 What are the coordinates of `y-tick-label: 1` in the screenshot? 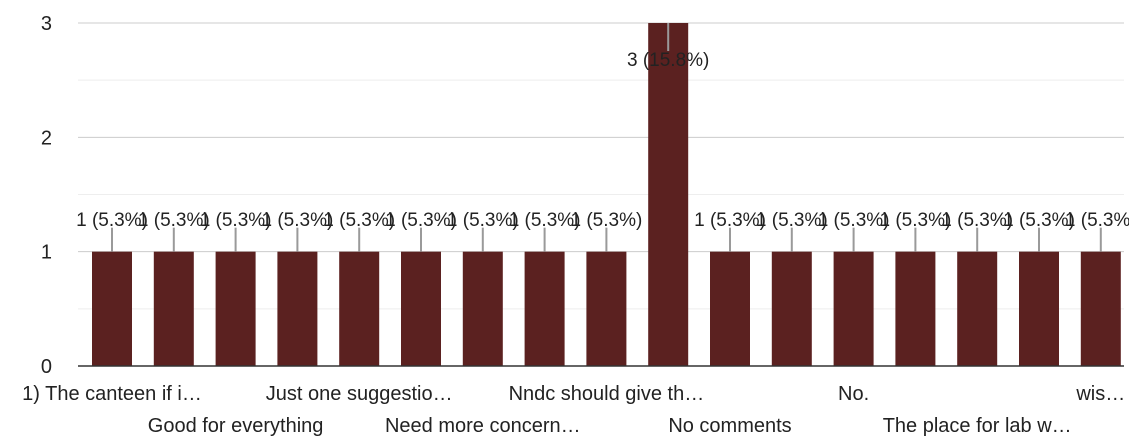 It's located at (46, 253).